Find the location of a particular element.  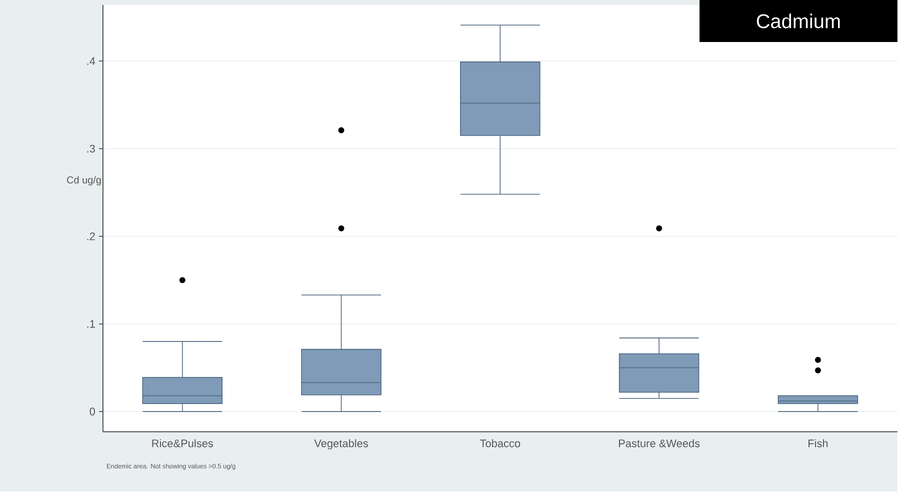

x-tick-label: Rice&Pulses is located at coordinates (183, 443).